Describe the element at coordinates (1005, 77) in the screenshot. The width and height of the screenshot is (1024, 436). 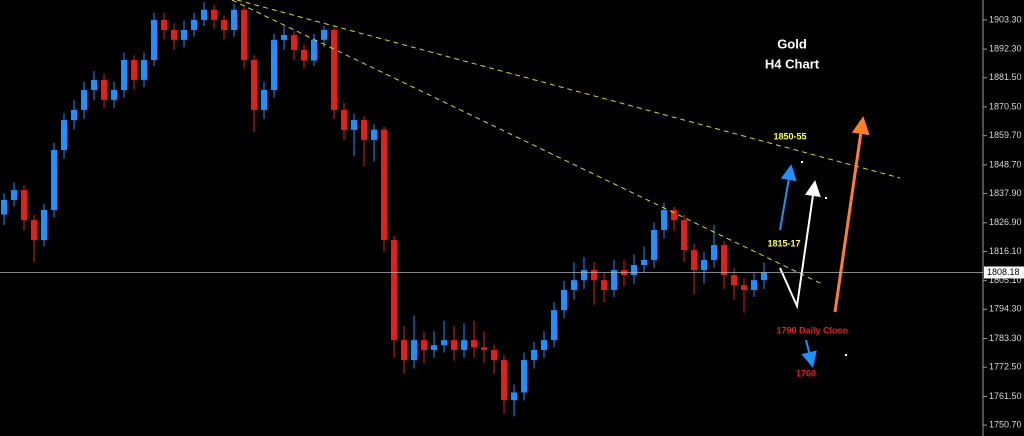
I see `y-tick-label: 1881.50` at that location.